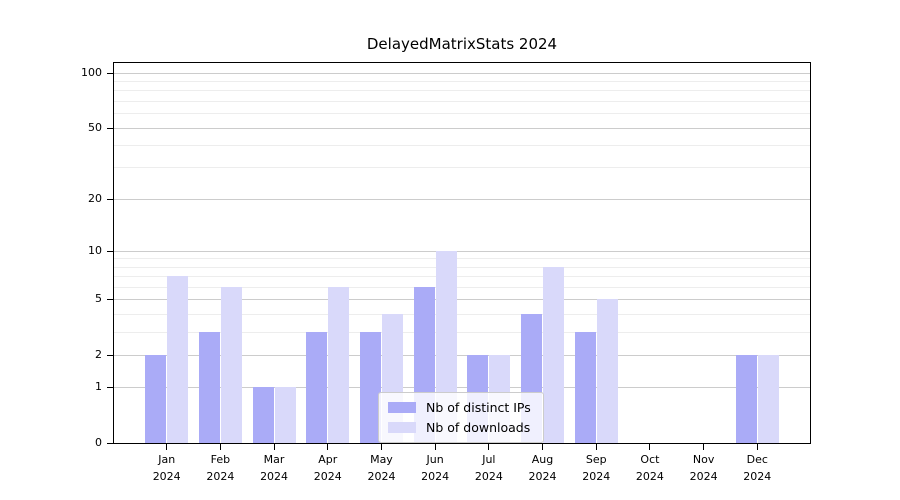  I want to click on legend-label-downloads: Nb of downloads, so click(478, 427).